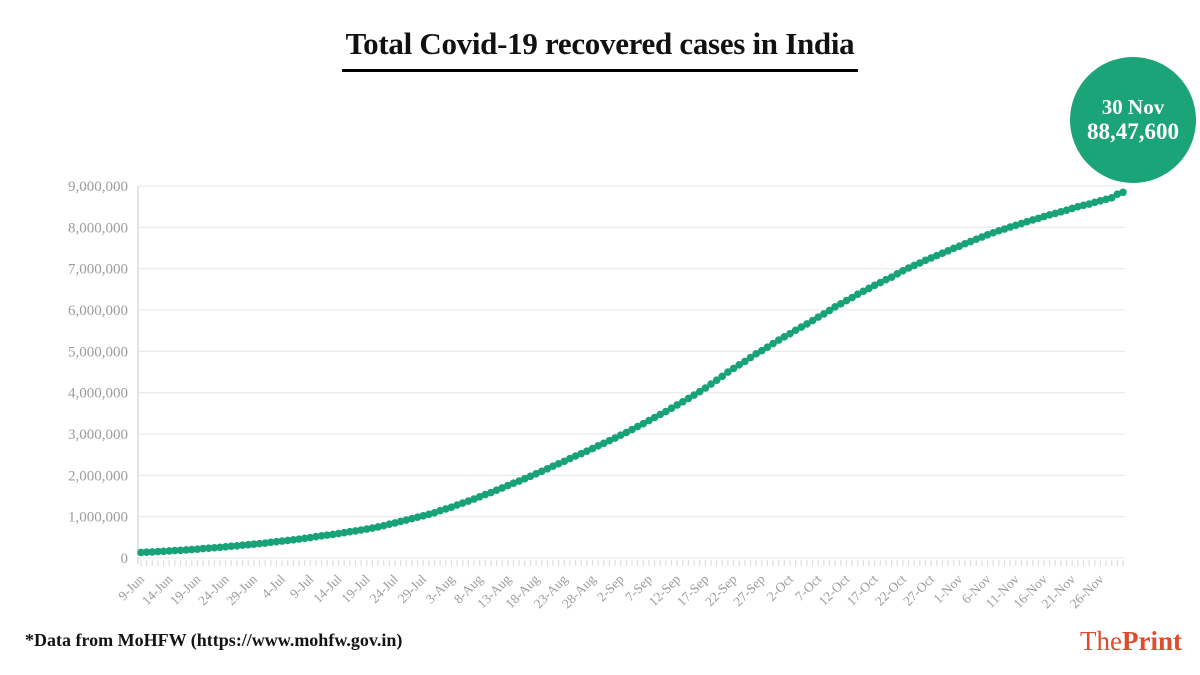 The height and width of the screenshot is (675, 1200). Describe the element at coordinates (1133, 131) in the screenshot. I see `badge-value: 88,47,600` at that location.